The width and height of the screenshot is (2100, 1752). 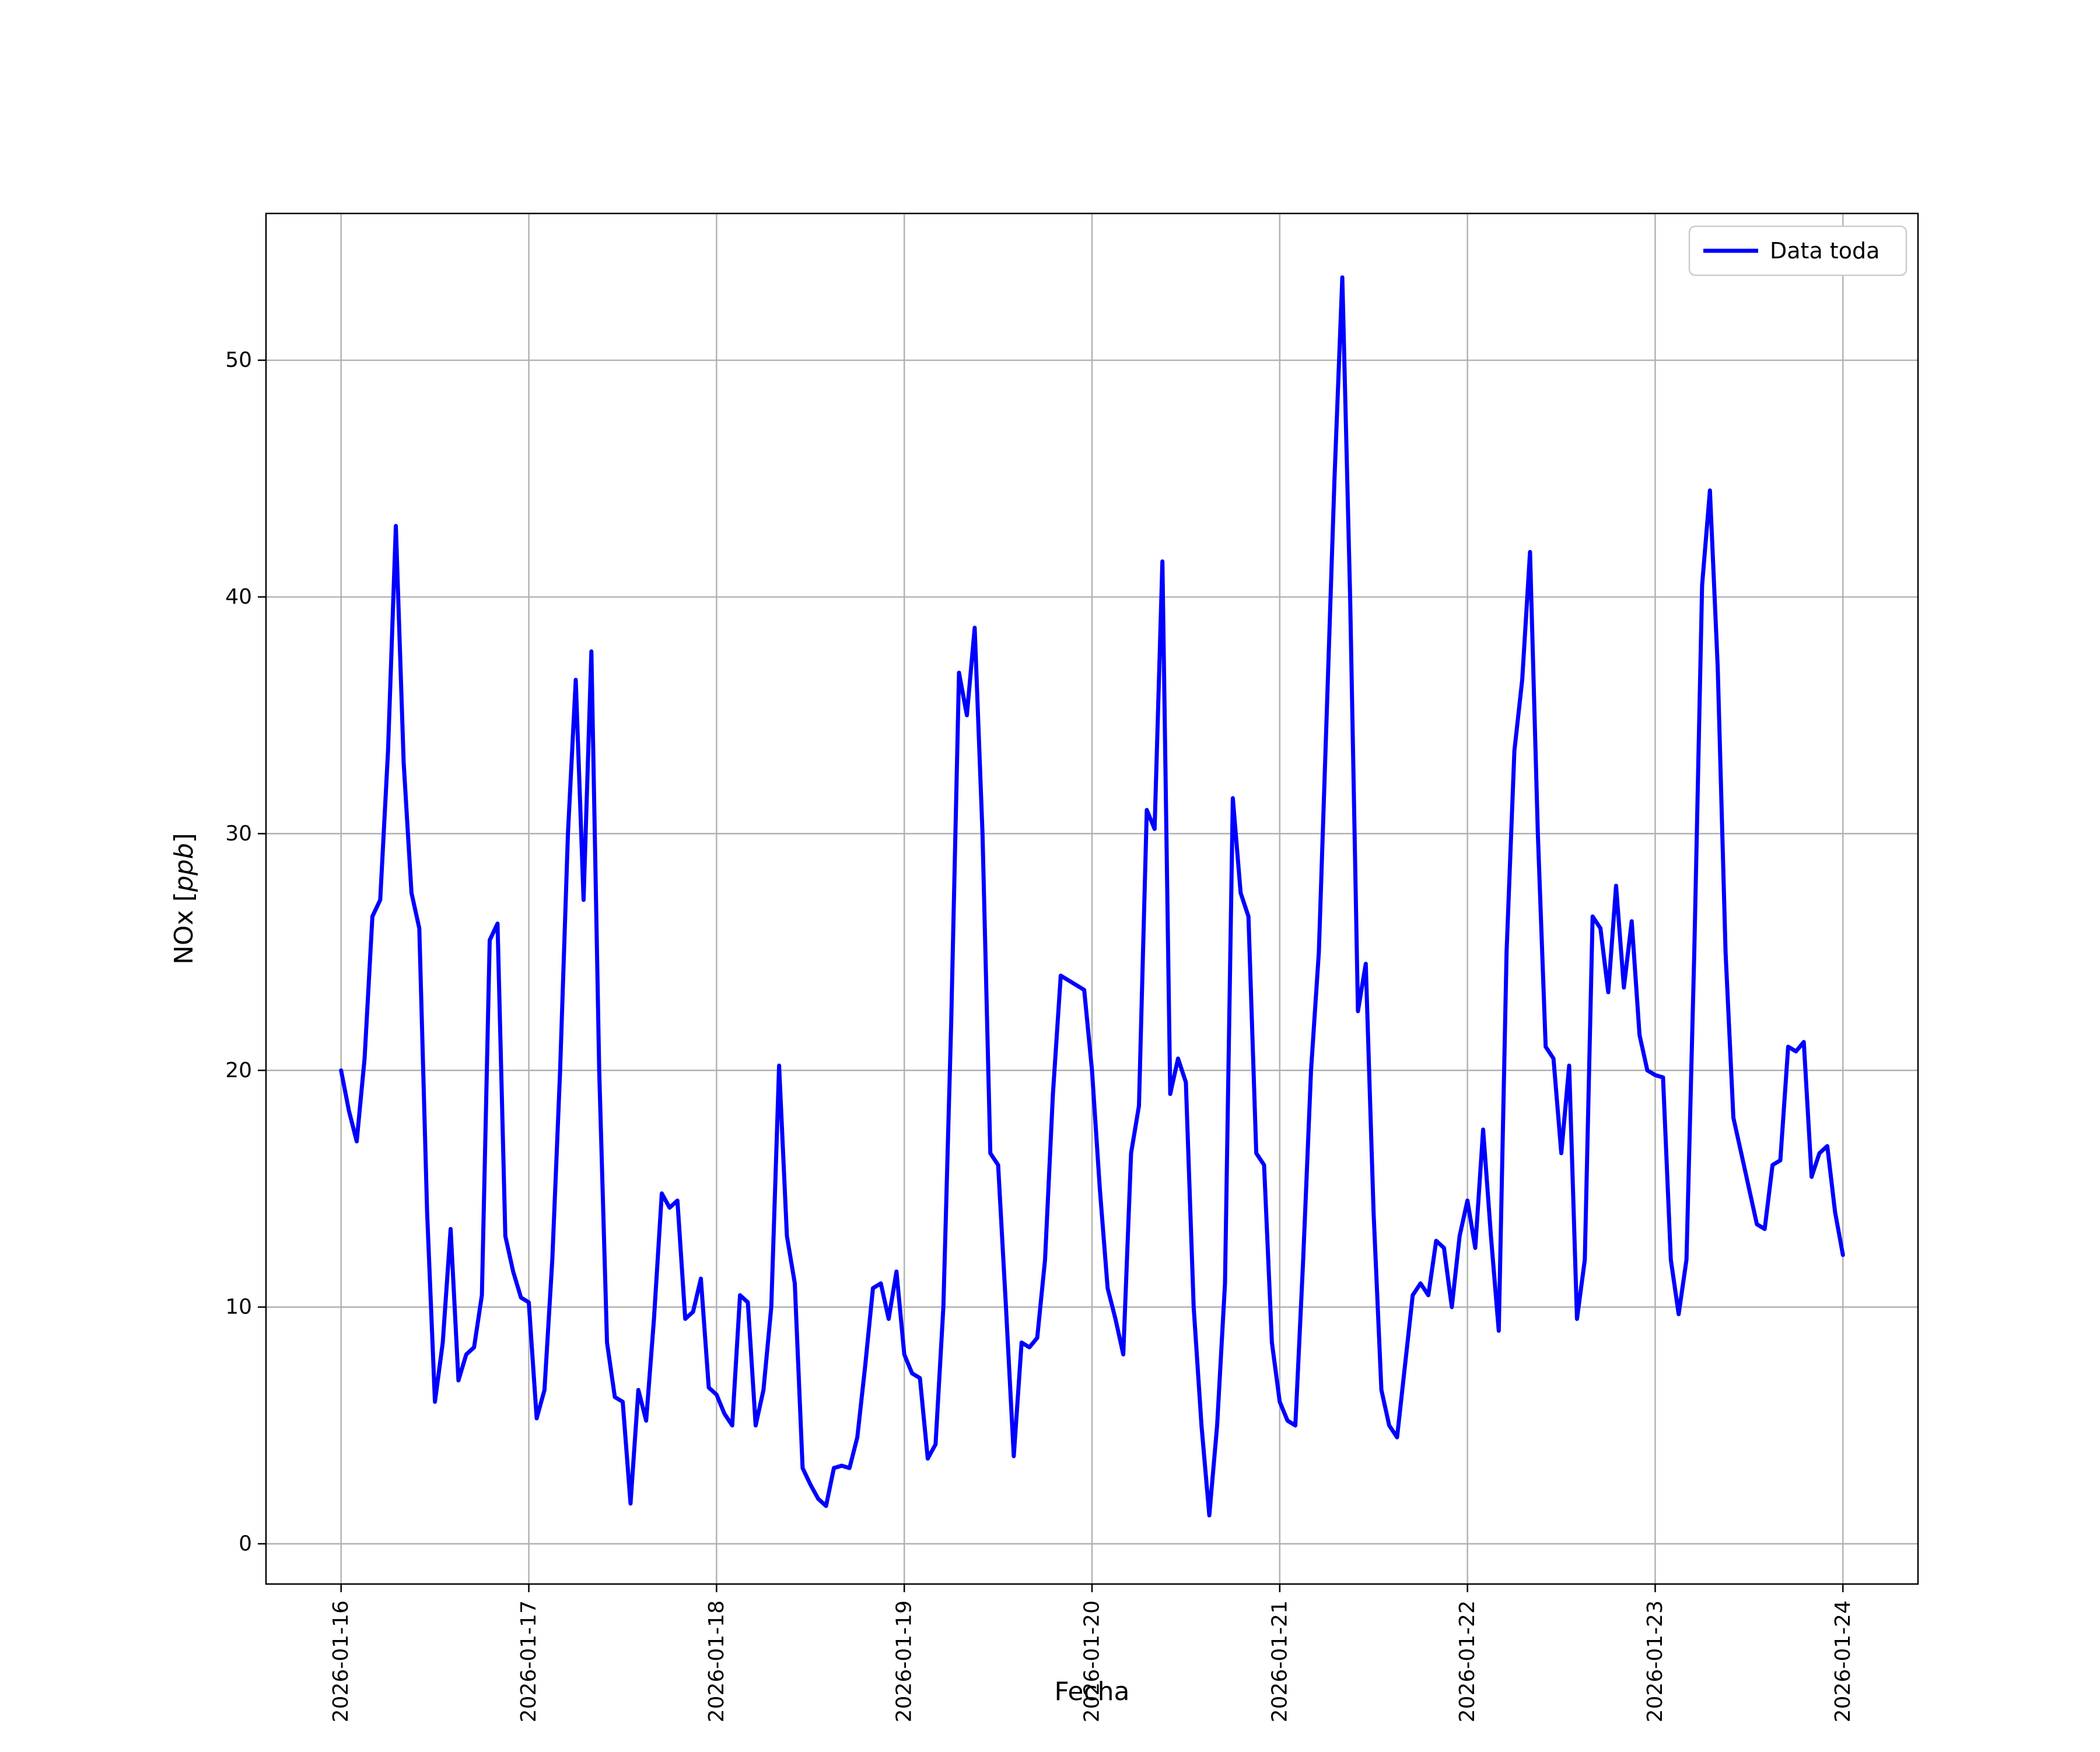 I want to click on x-tick-label: 2026-01-19, so click(x=904, y=1661).